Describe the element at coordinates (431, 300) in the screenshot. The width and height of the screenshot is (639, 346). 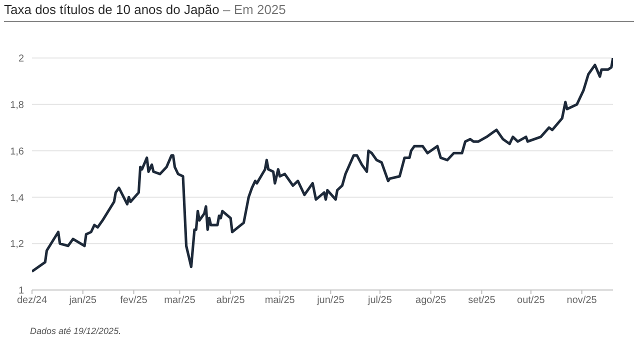
I see `x-tick-label: ago/25` at that location.